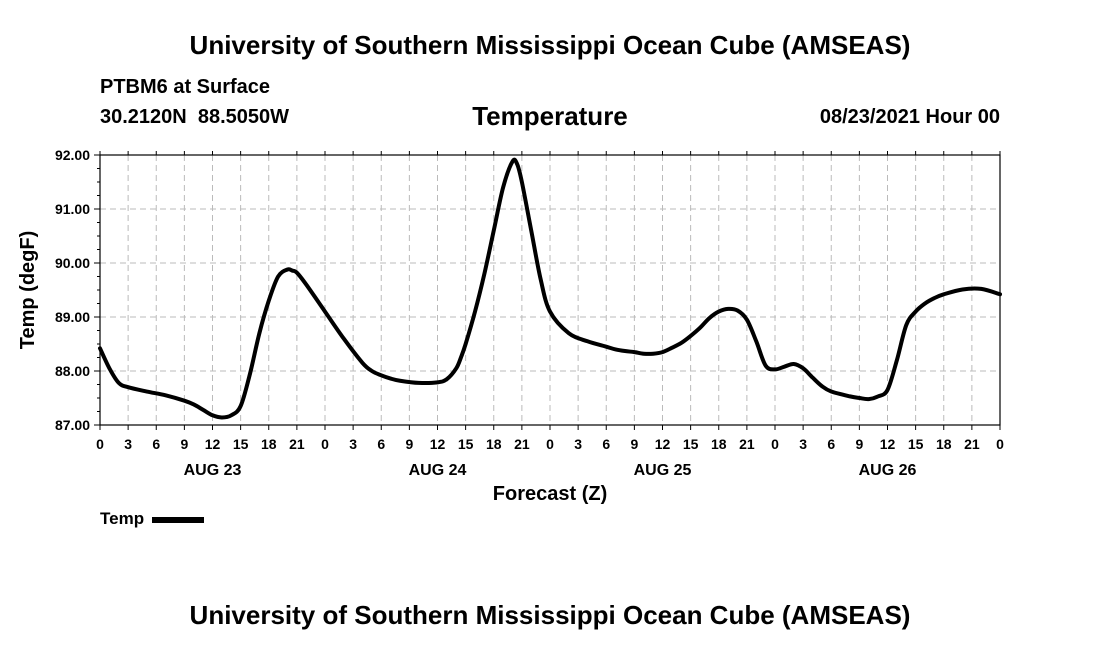 The height and width of the screenshot is (650, 1100). What do you see at coordinates (122, 518) in the screenshot?
I see `legend-label: Temp` at bounding box center [122, 518].